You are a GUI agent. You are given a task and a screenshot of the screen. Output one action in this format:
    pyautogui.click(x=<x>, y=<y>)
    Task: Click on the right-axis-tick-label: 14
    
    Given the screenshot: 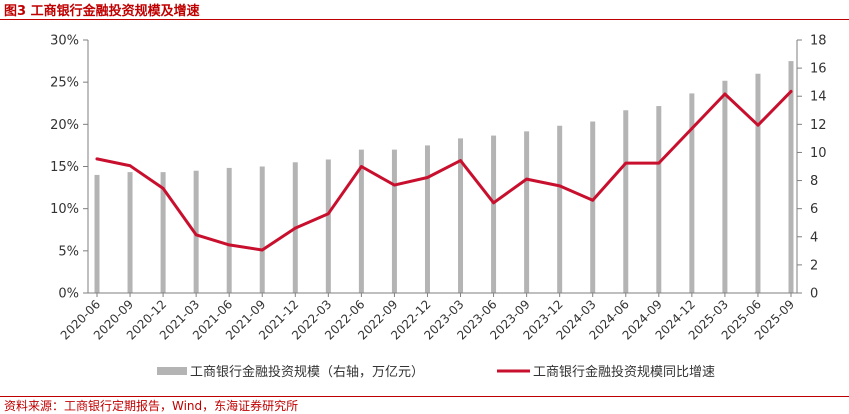 What is the action you would take?
    pyautogui.click(x=818, y=97)
    